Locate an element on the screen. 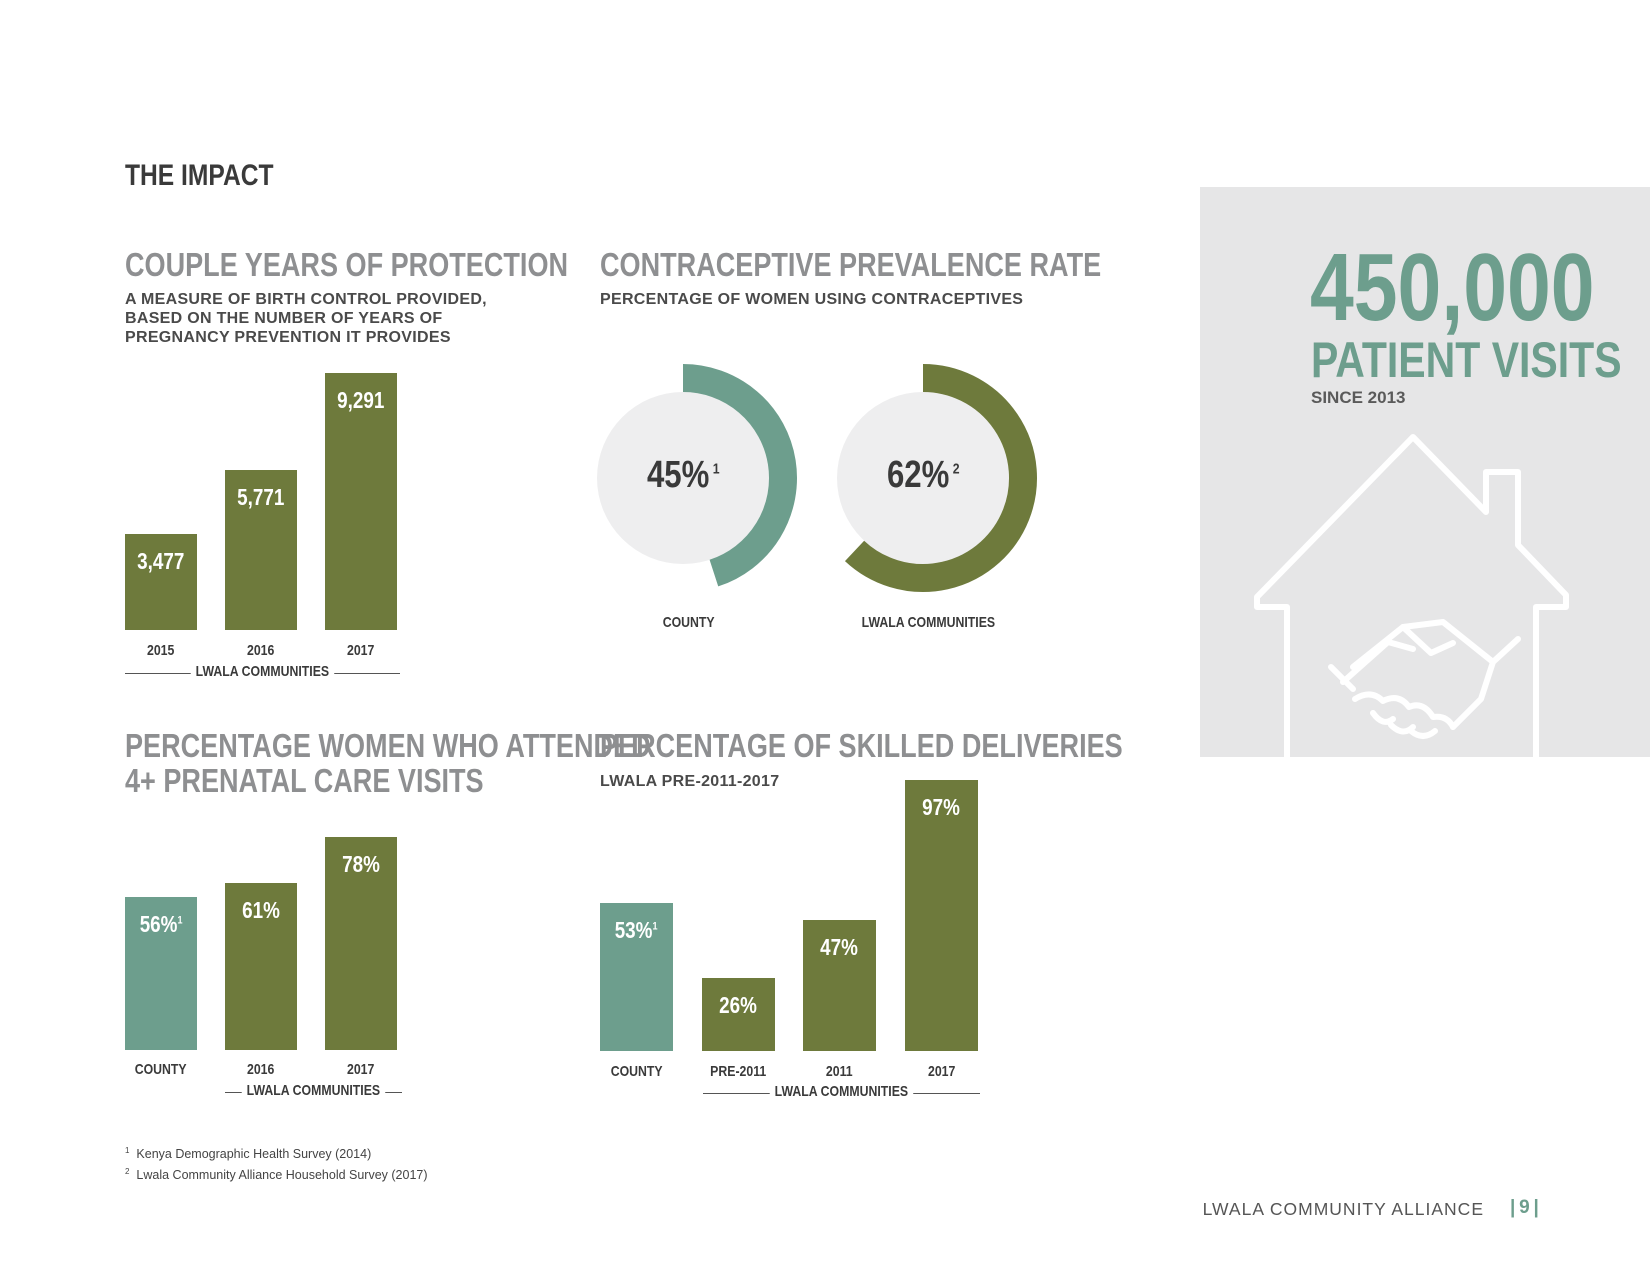  footer-page-number: | 9 | is located at coordinates (1524, 1207).